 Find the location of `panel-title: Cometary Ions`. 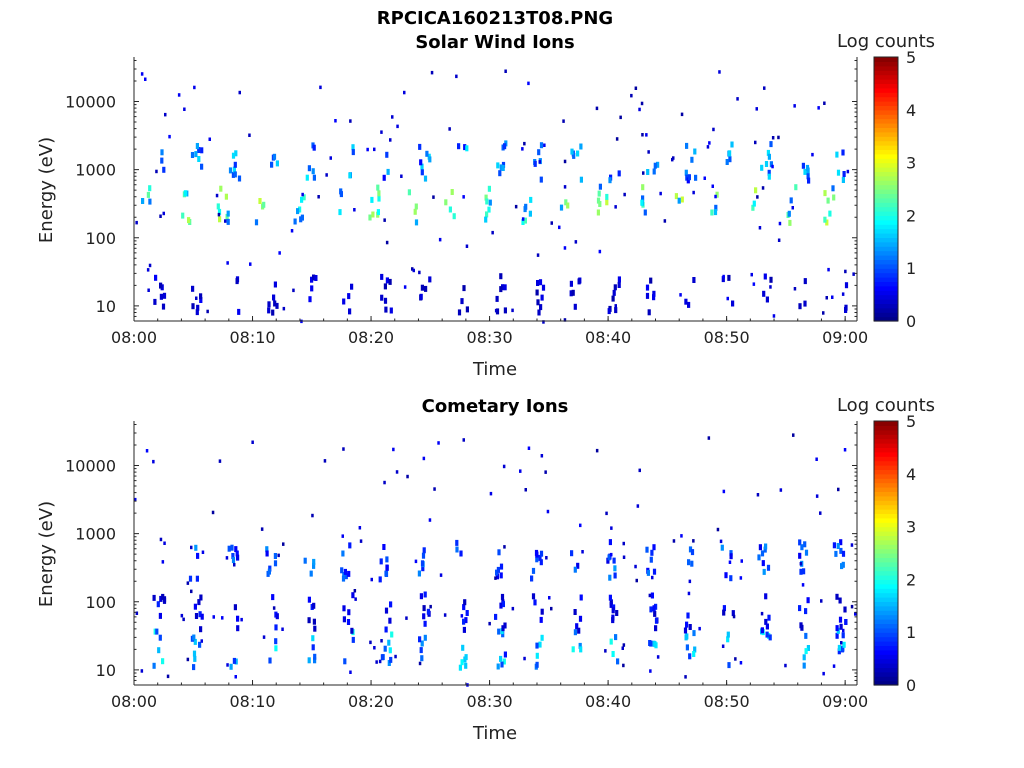

panel-title: Cometary Ions is located at coordinates (495, 406).